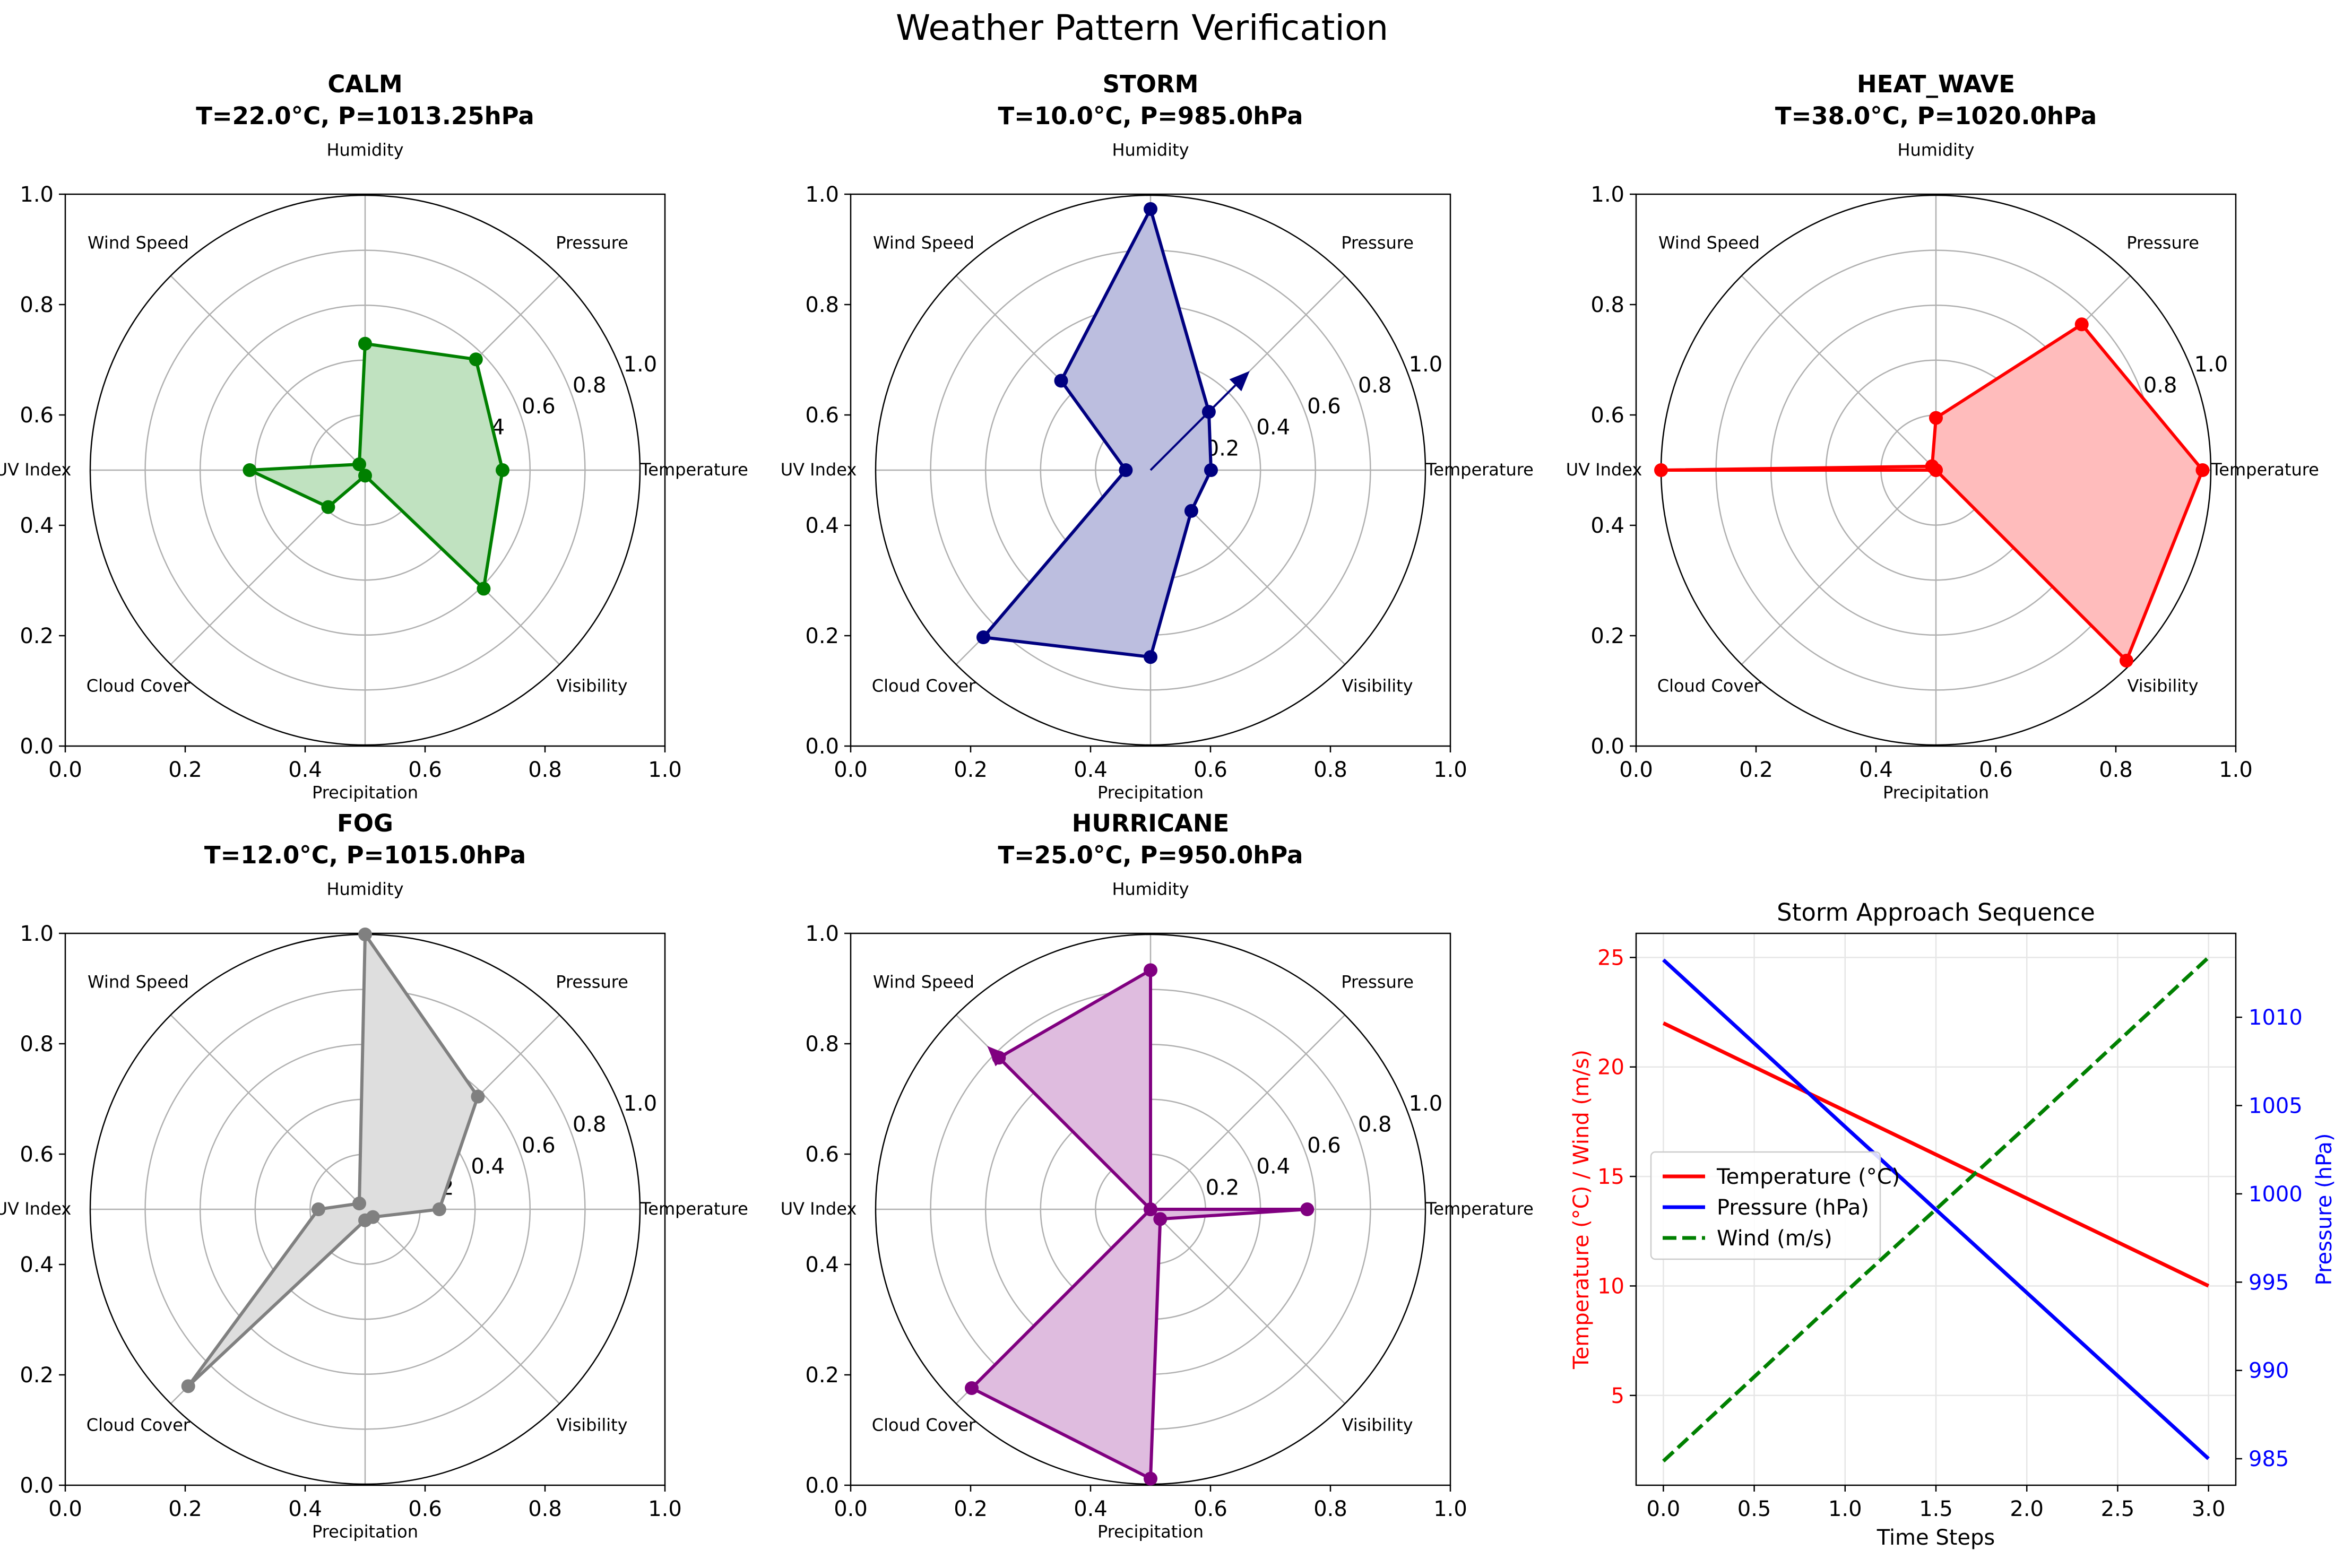  Describe the element at coordinates (1610, 1286) in the screenshot. I see `y-left-tick-label: 10` at that location.